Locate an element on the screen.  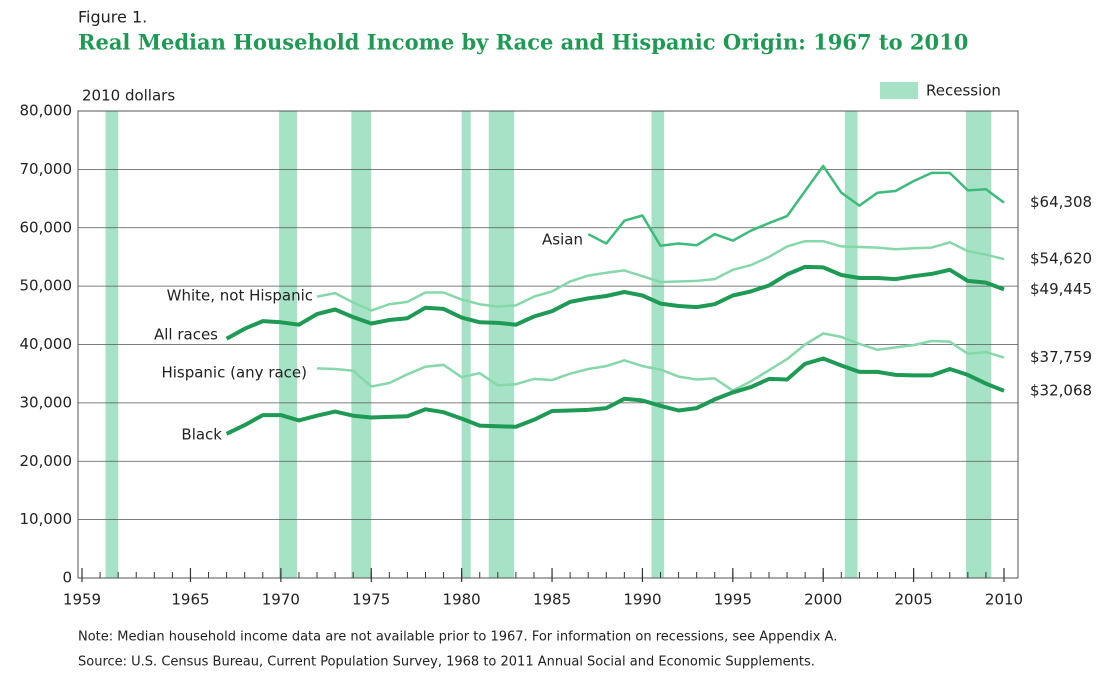
value-label: $37,759 is located at coordinates (1061, 357).